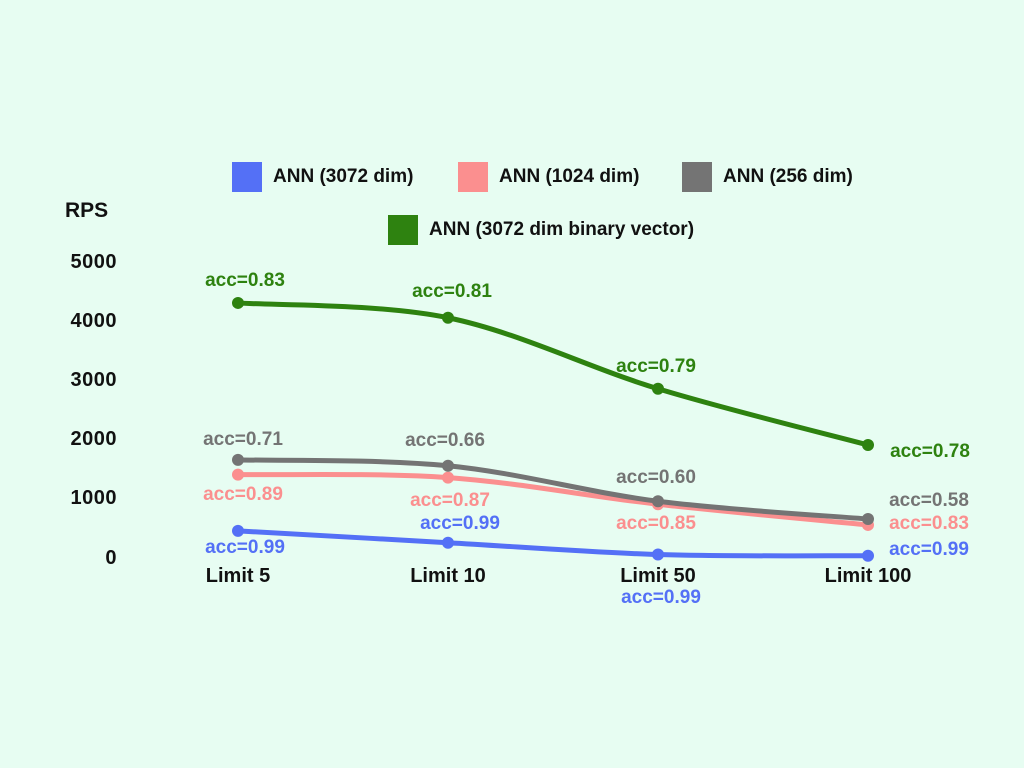 The image size is (1024, 768). What do you see at coordinates (658, 576) in the screenshot?
I see `x-tick-label: Limit 50` at bounding box center [658, 576].